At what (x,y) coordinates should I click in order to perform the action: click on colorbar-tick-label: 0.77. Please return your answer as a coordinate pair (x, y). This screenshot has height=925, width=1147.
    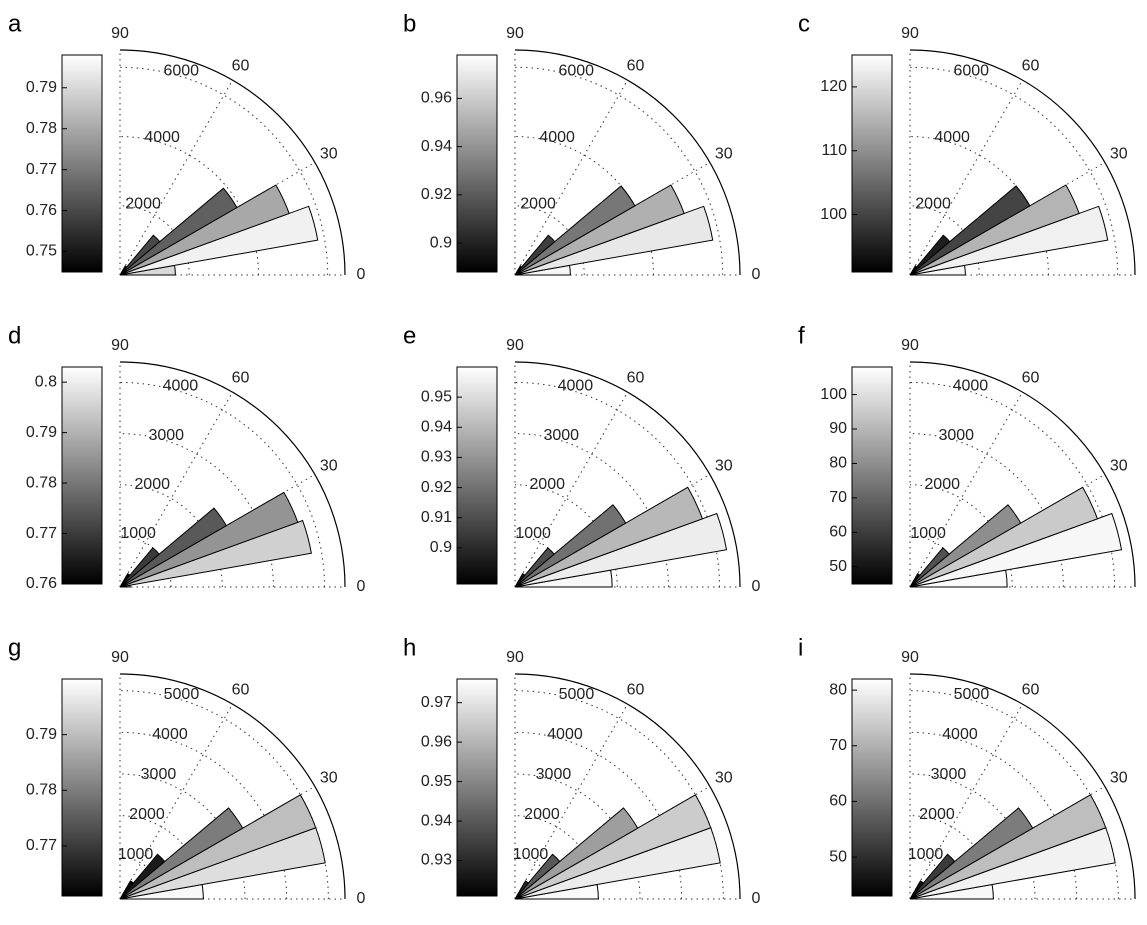
    Looking at the image, I should click on (41, 533).